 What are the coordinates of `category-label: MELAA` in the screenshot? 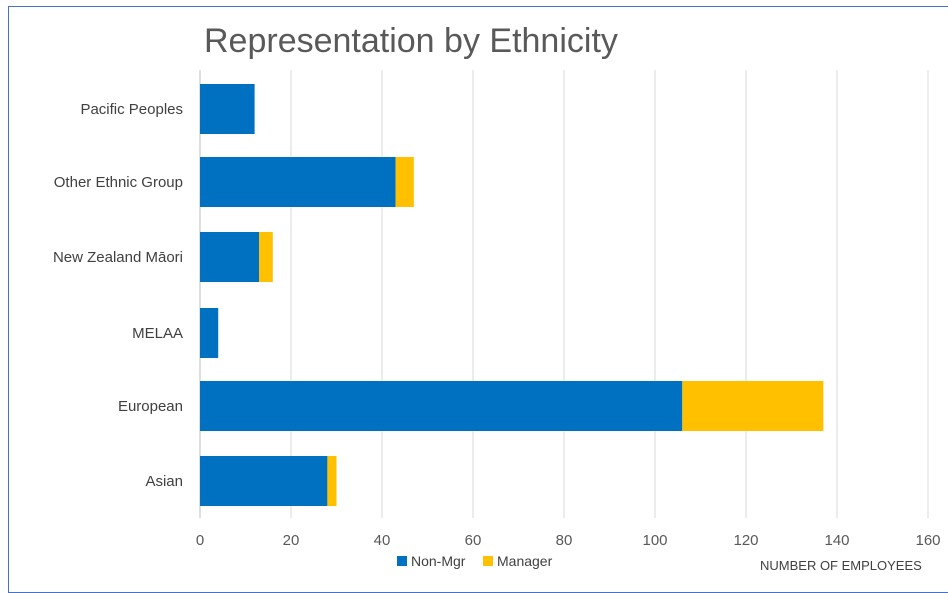 It's located at (157, 333).